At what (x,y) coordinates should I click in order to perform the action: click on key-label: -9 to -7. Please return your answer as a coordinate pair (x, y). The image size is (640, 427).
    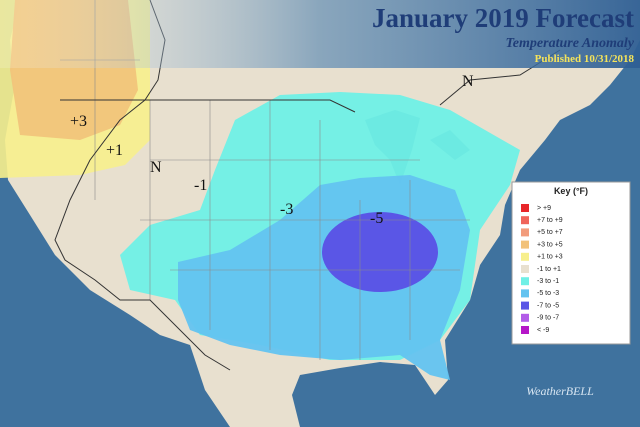
    Looking at the image, I should click on (548, 318).